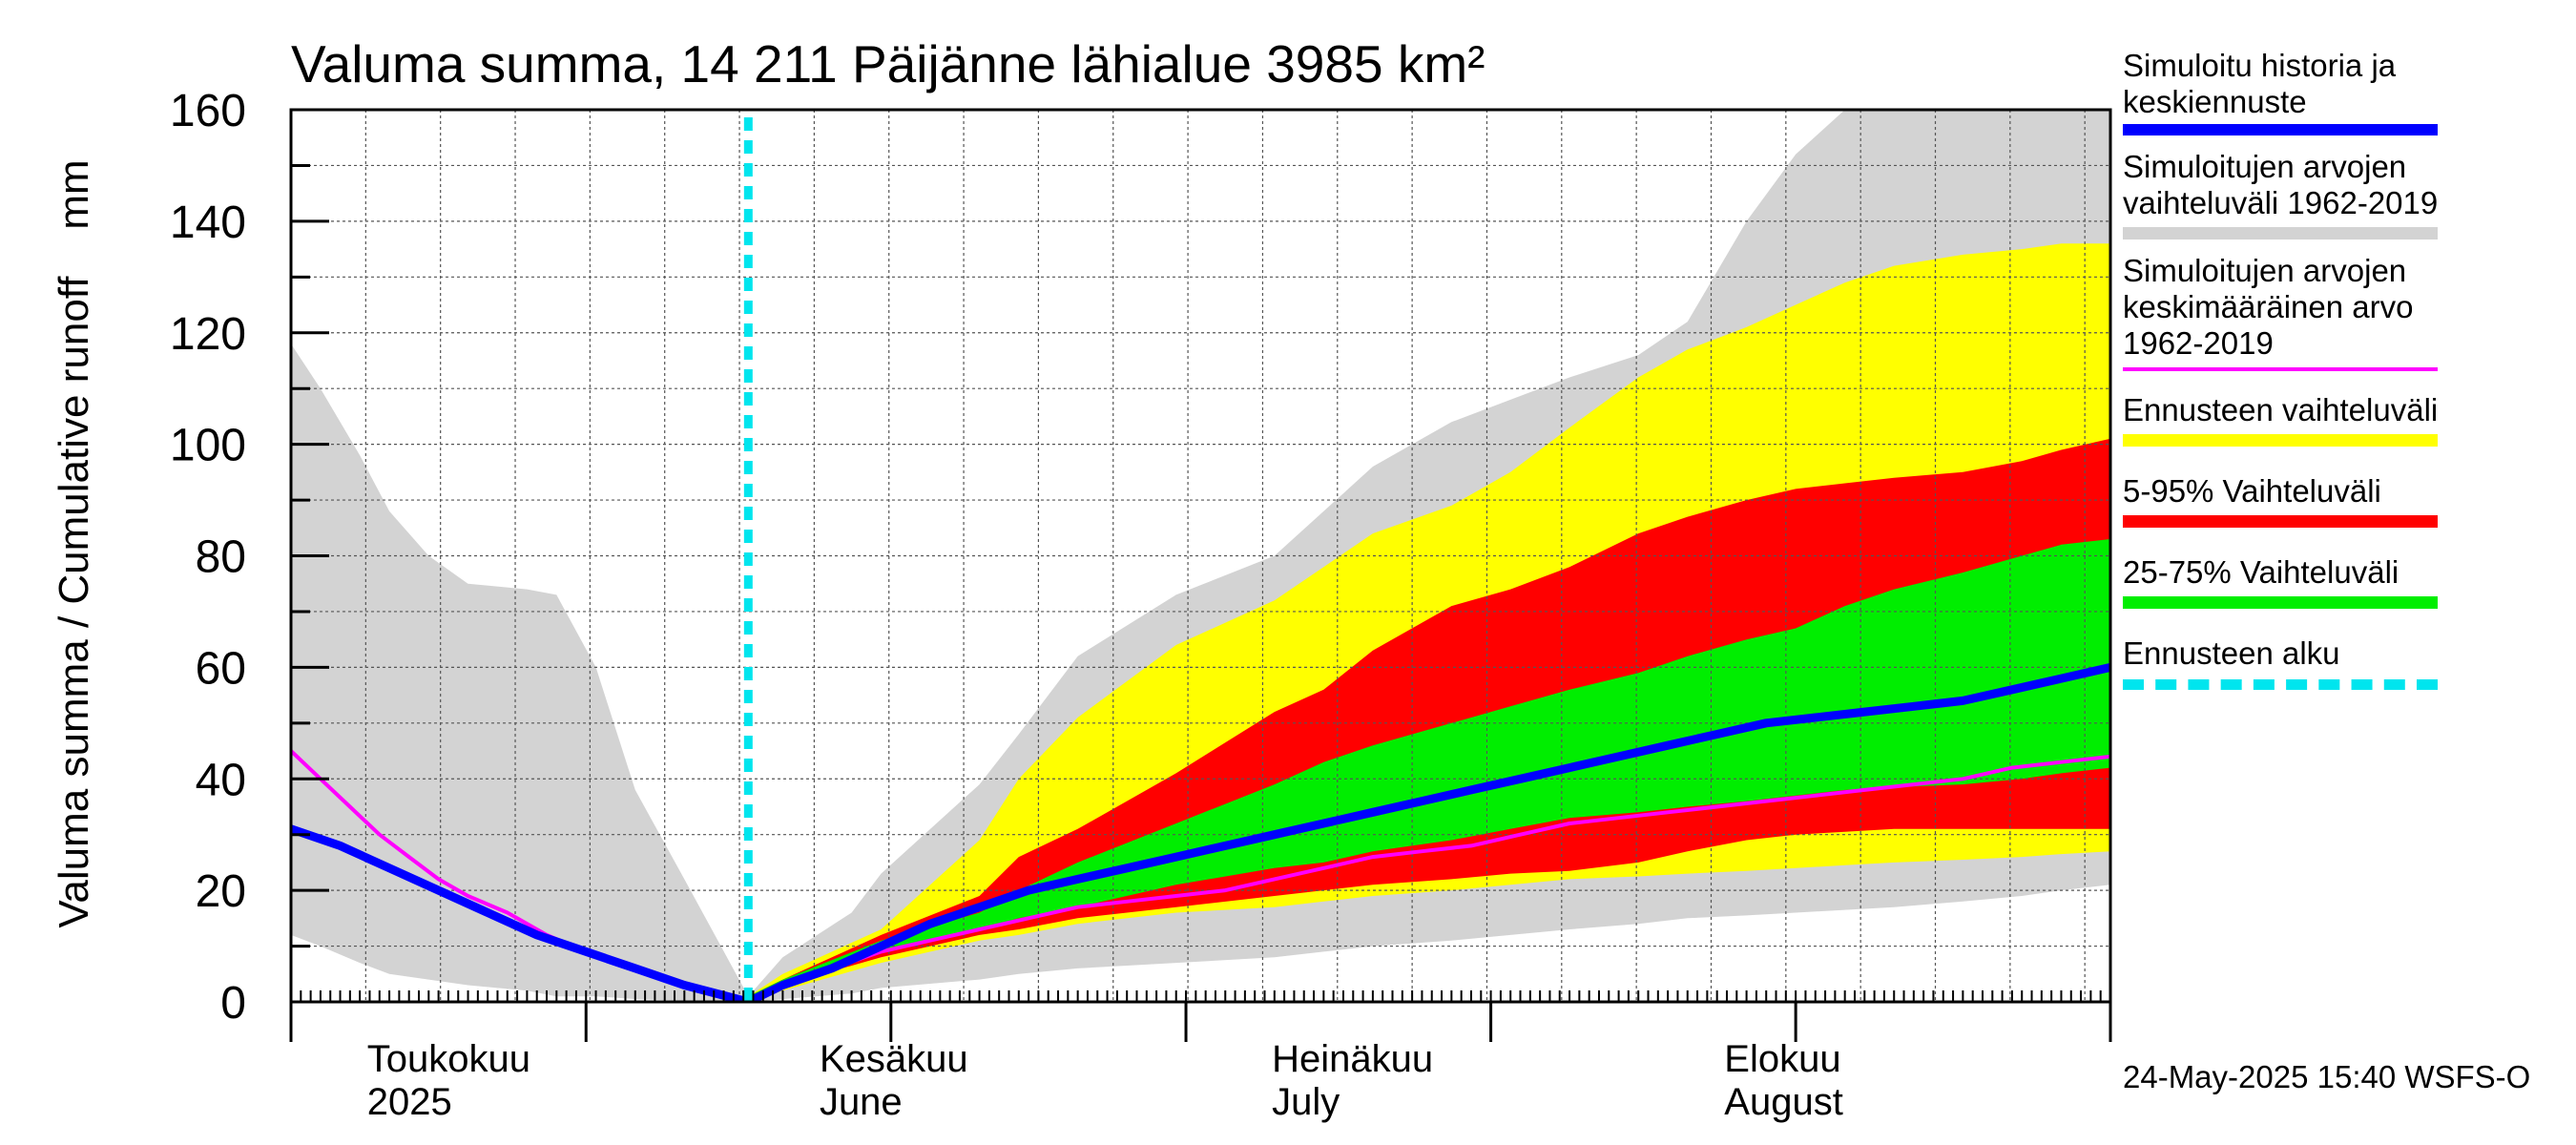 This screenshot has width=2576, height=1145. Describe the element at coordinates (2327, 1077) in the screenshot. I see `timestamp: 24-May-2025 15:40 WSFS-O` at that location.